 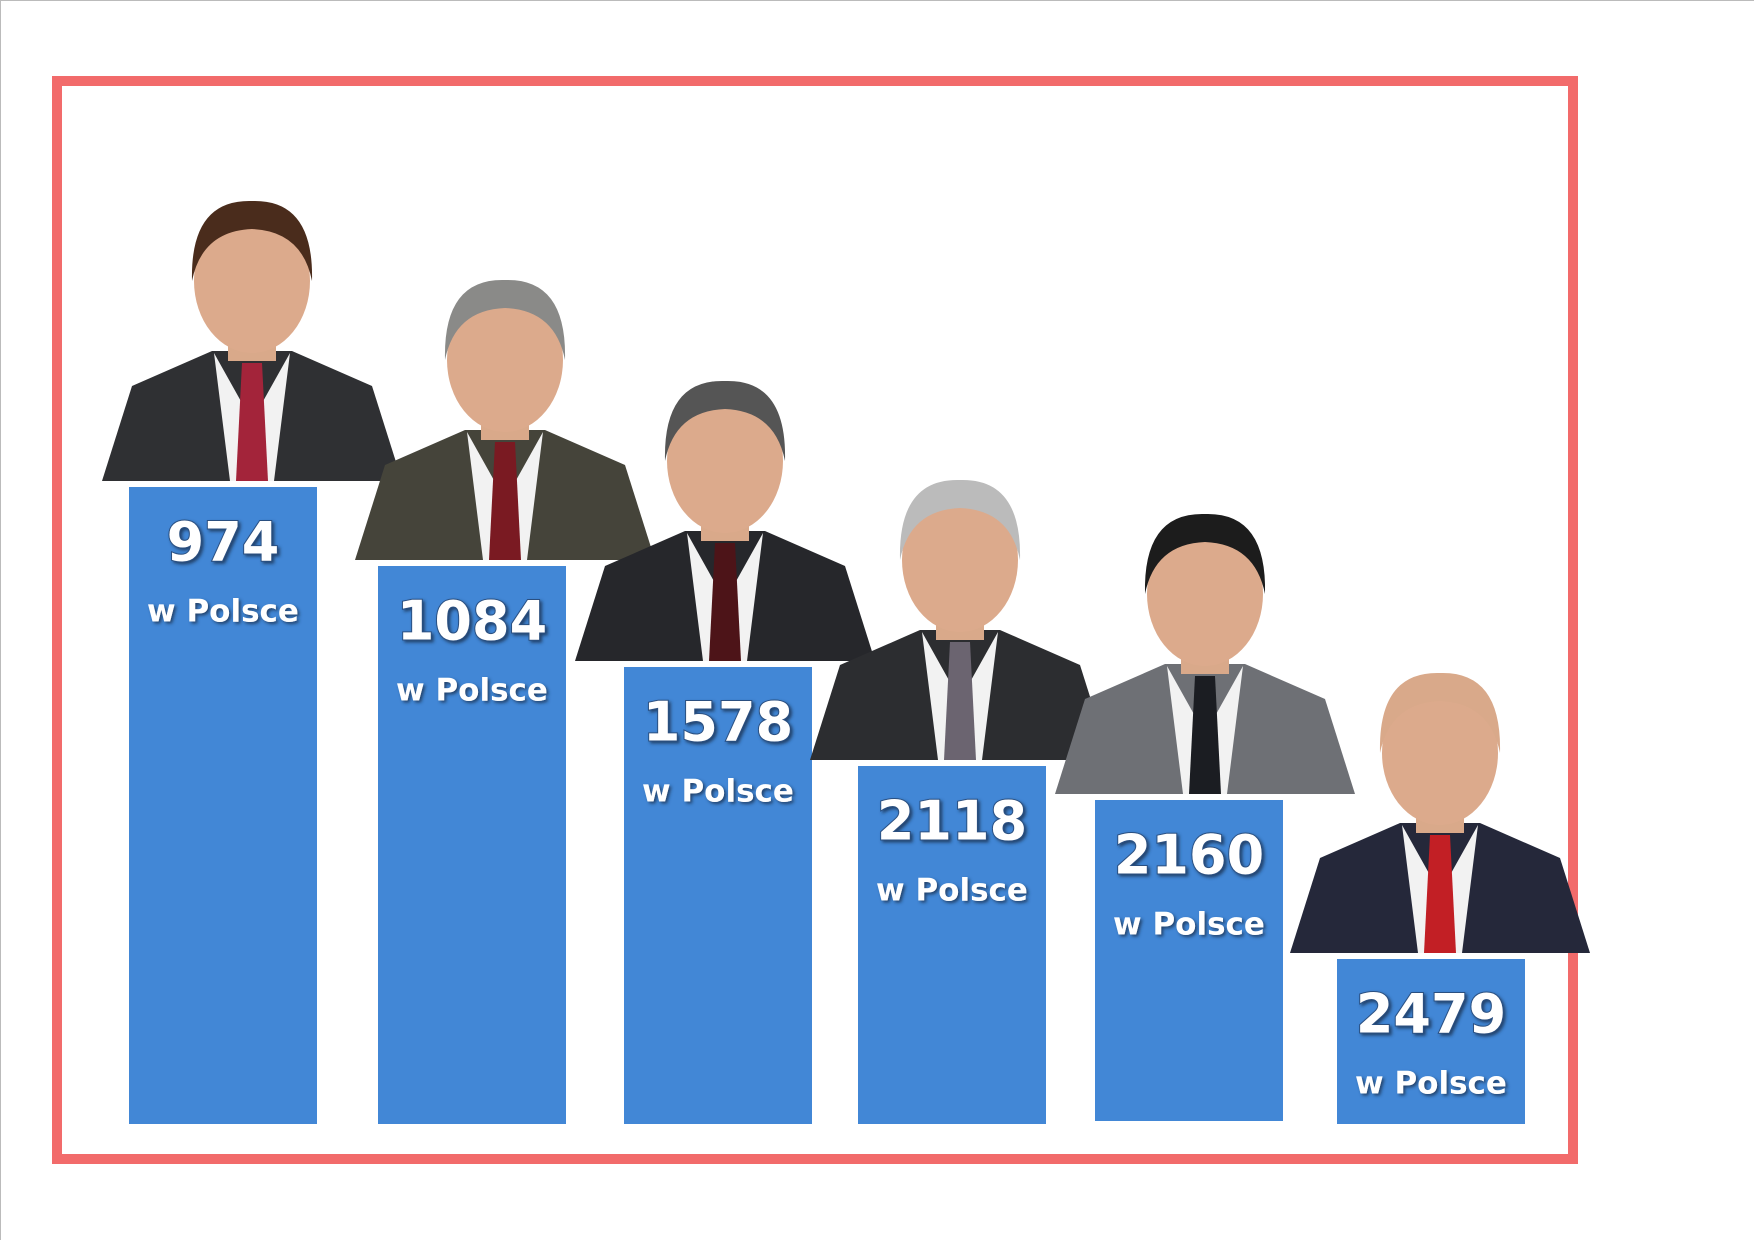 I want to click on rank-number: 2479, so click(x=1431, y=1014).